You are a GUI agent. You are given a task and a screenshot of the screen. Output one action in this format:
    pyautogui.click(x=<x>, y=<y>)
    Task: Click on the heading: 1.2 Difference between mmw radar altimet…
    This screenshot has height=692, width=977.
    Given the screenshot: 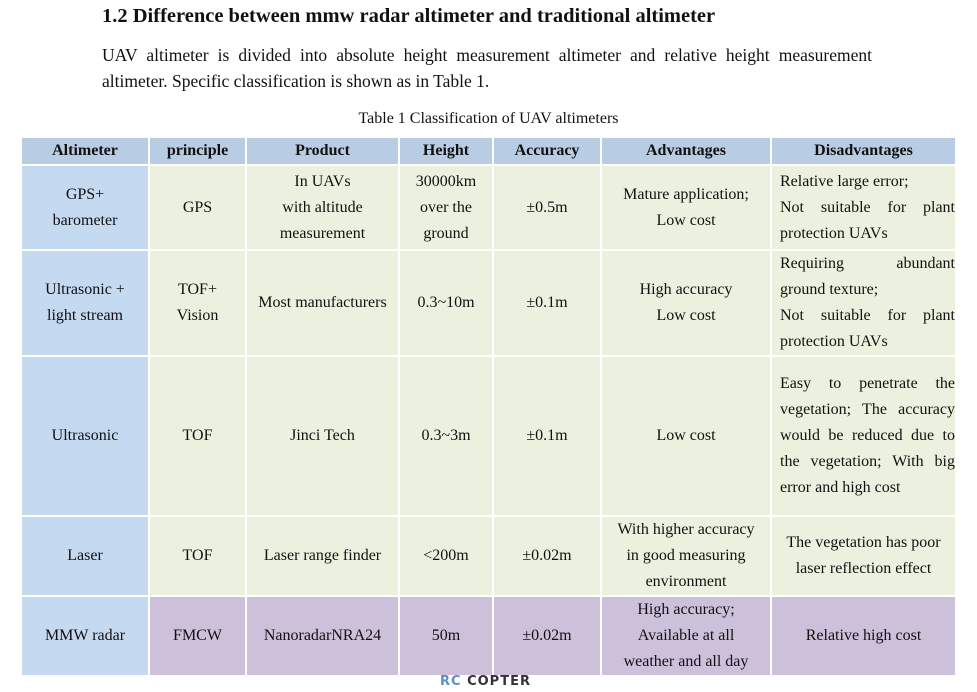 What is the action you would take?
    pyautogui.click(x=409, y=16)
    